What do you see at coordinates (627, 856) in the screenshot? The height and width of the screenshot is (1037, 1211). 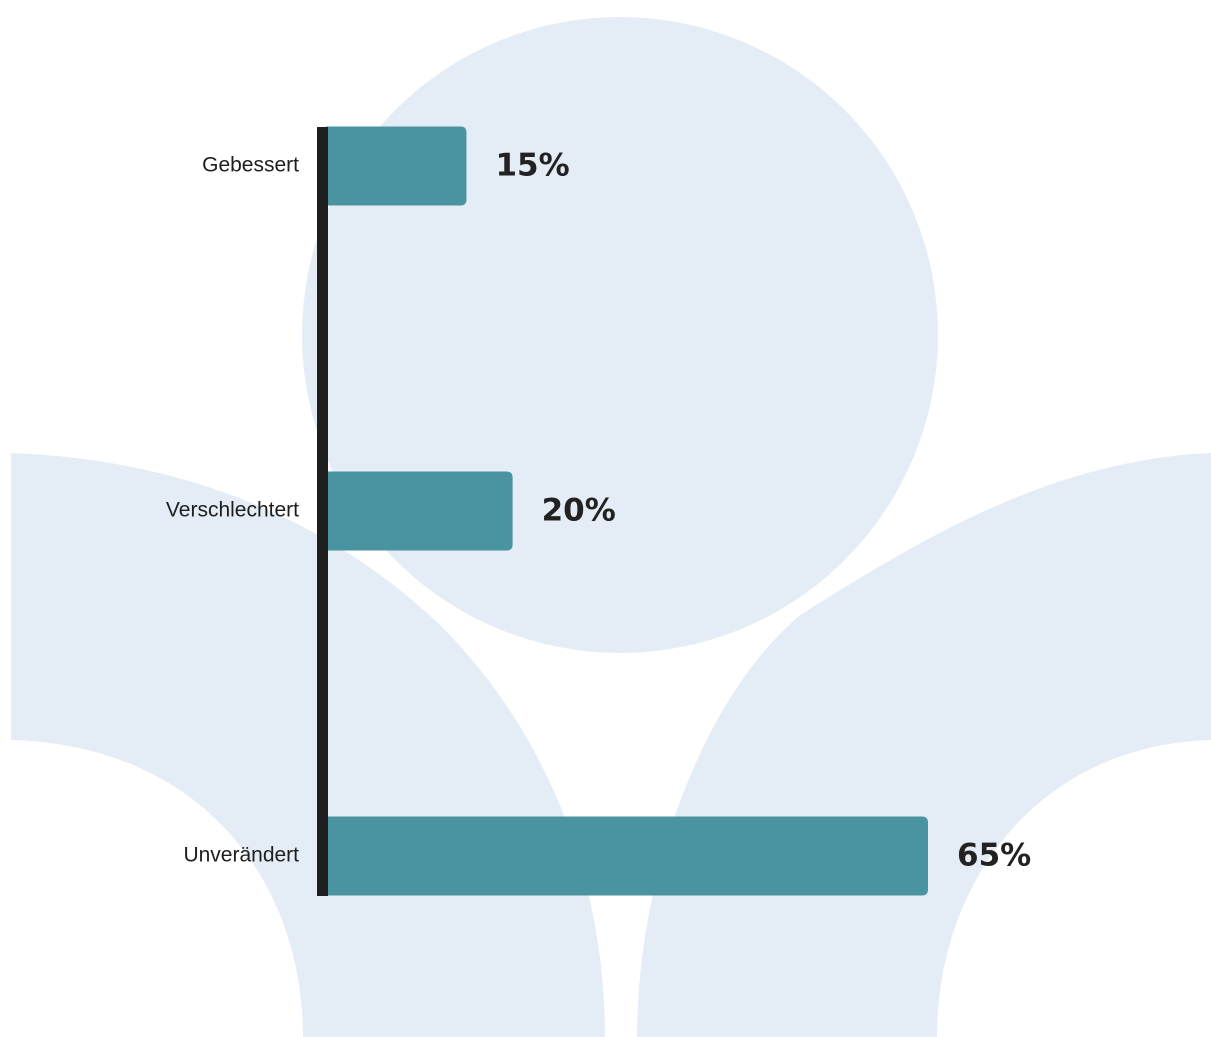 I see `bar-unver-ndert` at bounding box center [627, 856].